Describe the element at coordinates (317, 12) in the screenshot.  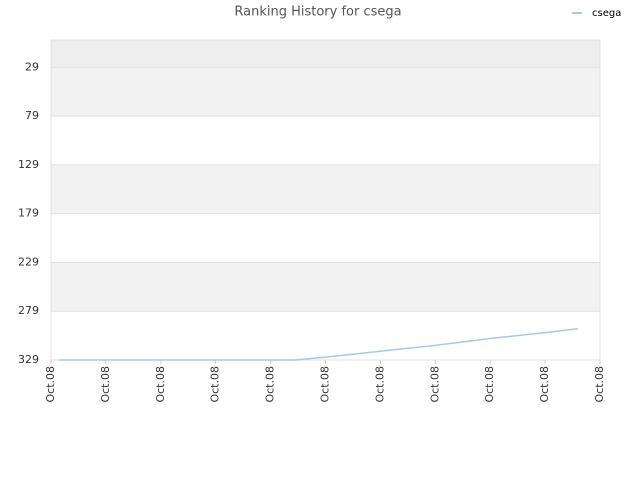
I see `chart-title: Ranking History for csega` at that location.